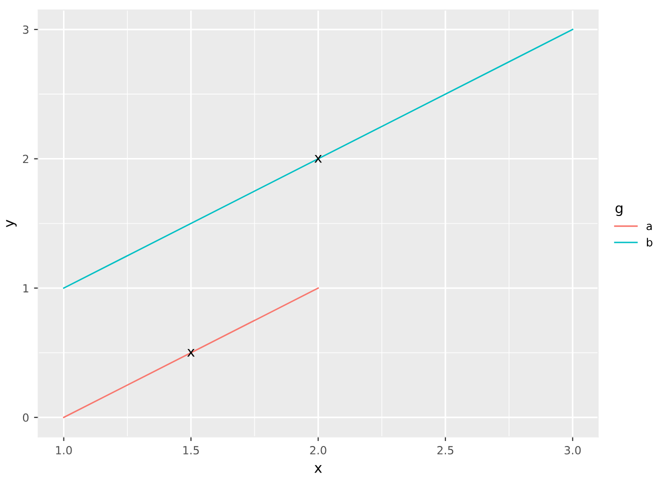 Image resolution: width=672 pixels, height=480 pixels. I want to click on x-tick-label: 2.5, so click(445, 450).